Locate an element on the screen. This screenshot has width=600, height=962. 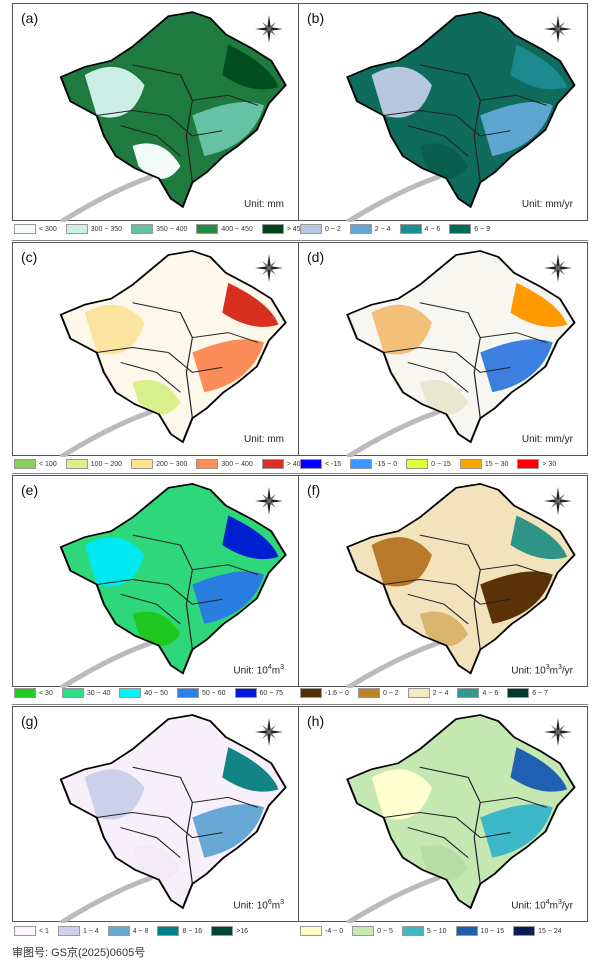
unit-label: Unit: 104m3 is located at coordinates (258, 669).